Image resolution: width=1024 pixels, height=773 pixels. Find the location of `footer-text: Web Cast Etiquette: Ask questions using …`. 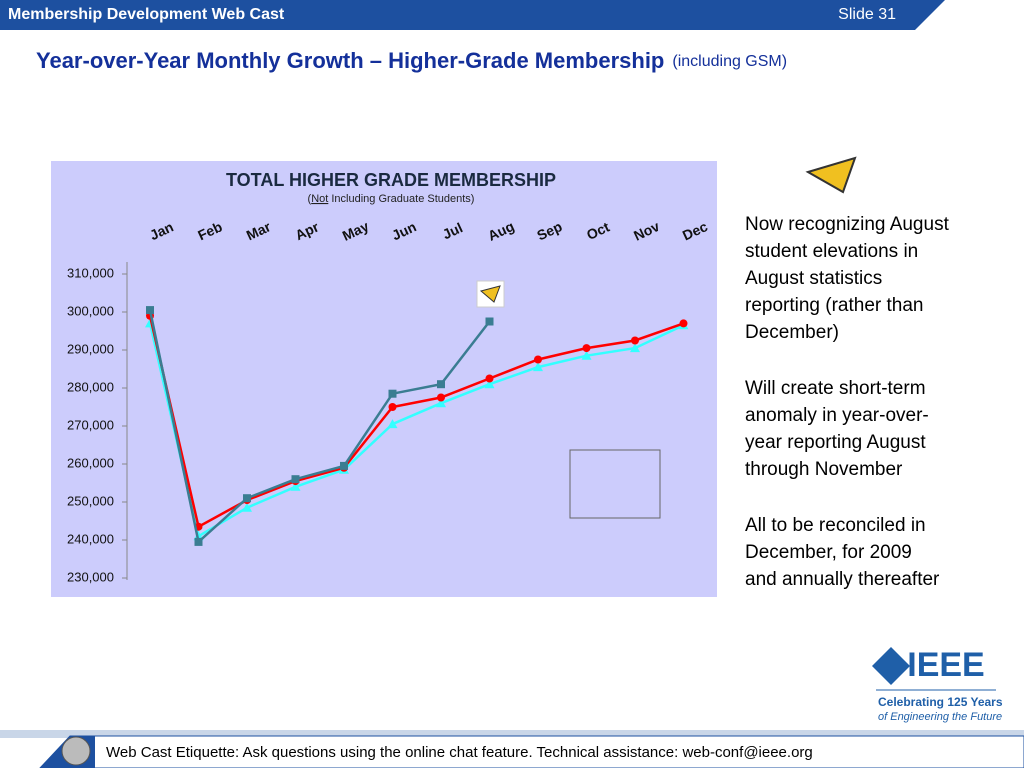

footer-text: Web Cast Etiquette: Ask questions using … is located at coordinates (459, 752).